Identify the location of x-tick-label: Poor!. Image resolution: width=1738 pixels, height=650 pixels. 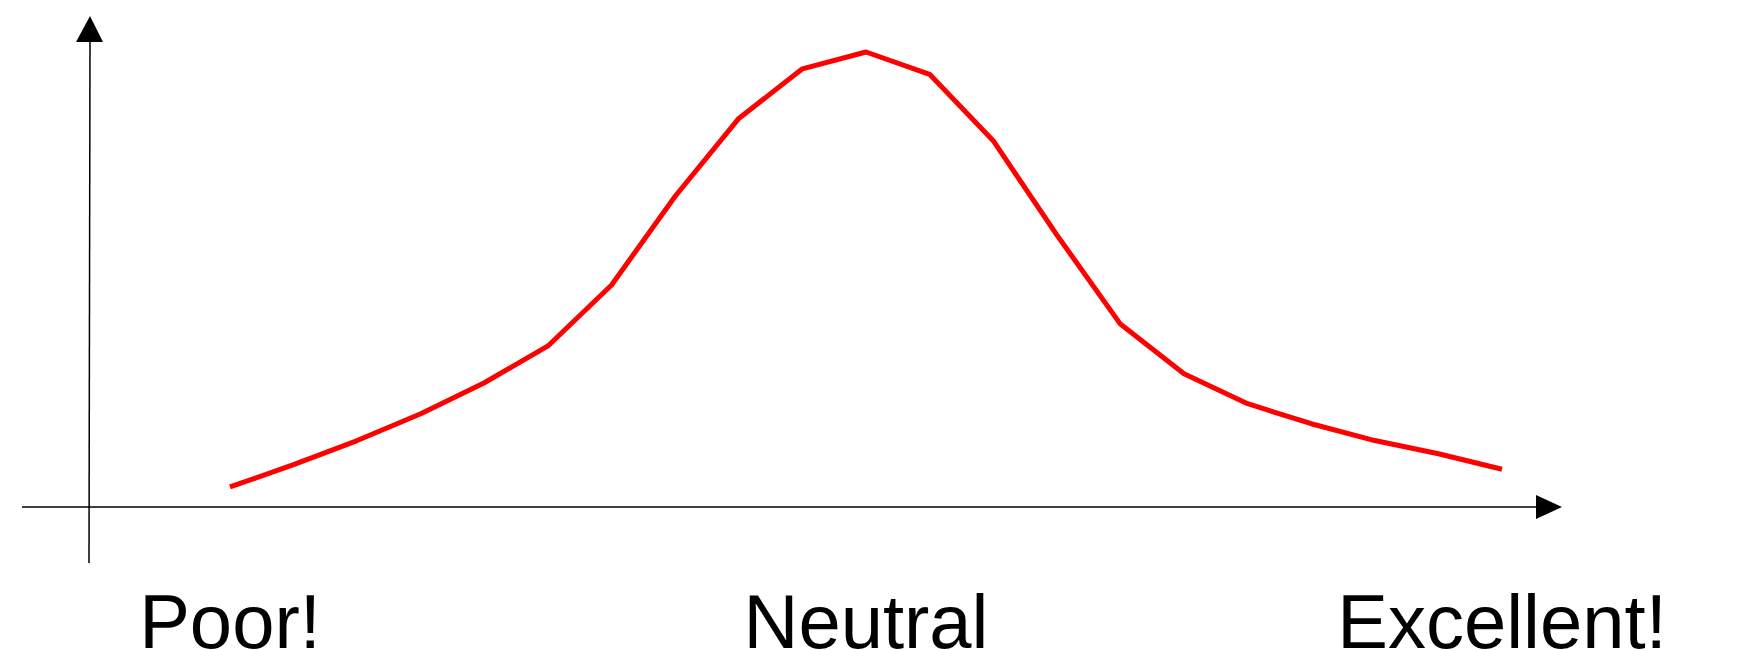
(230, 614).